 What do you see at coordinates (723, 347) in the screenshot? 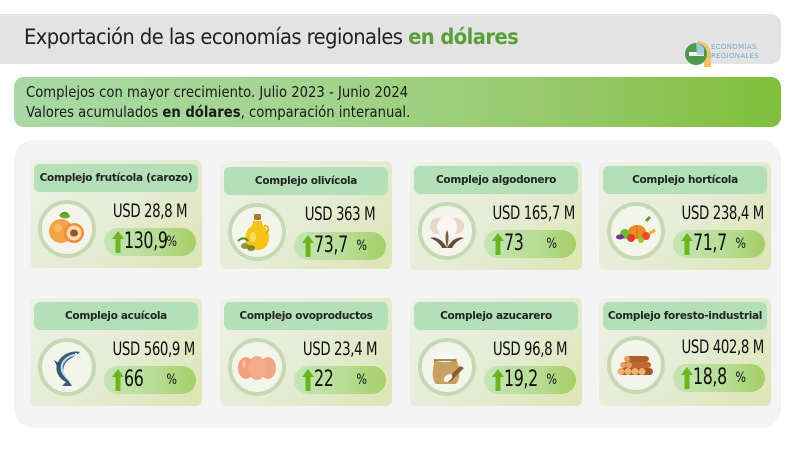
I see `export-value: USD 402,8 M` at bounding box center [723, 347].